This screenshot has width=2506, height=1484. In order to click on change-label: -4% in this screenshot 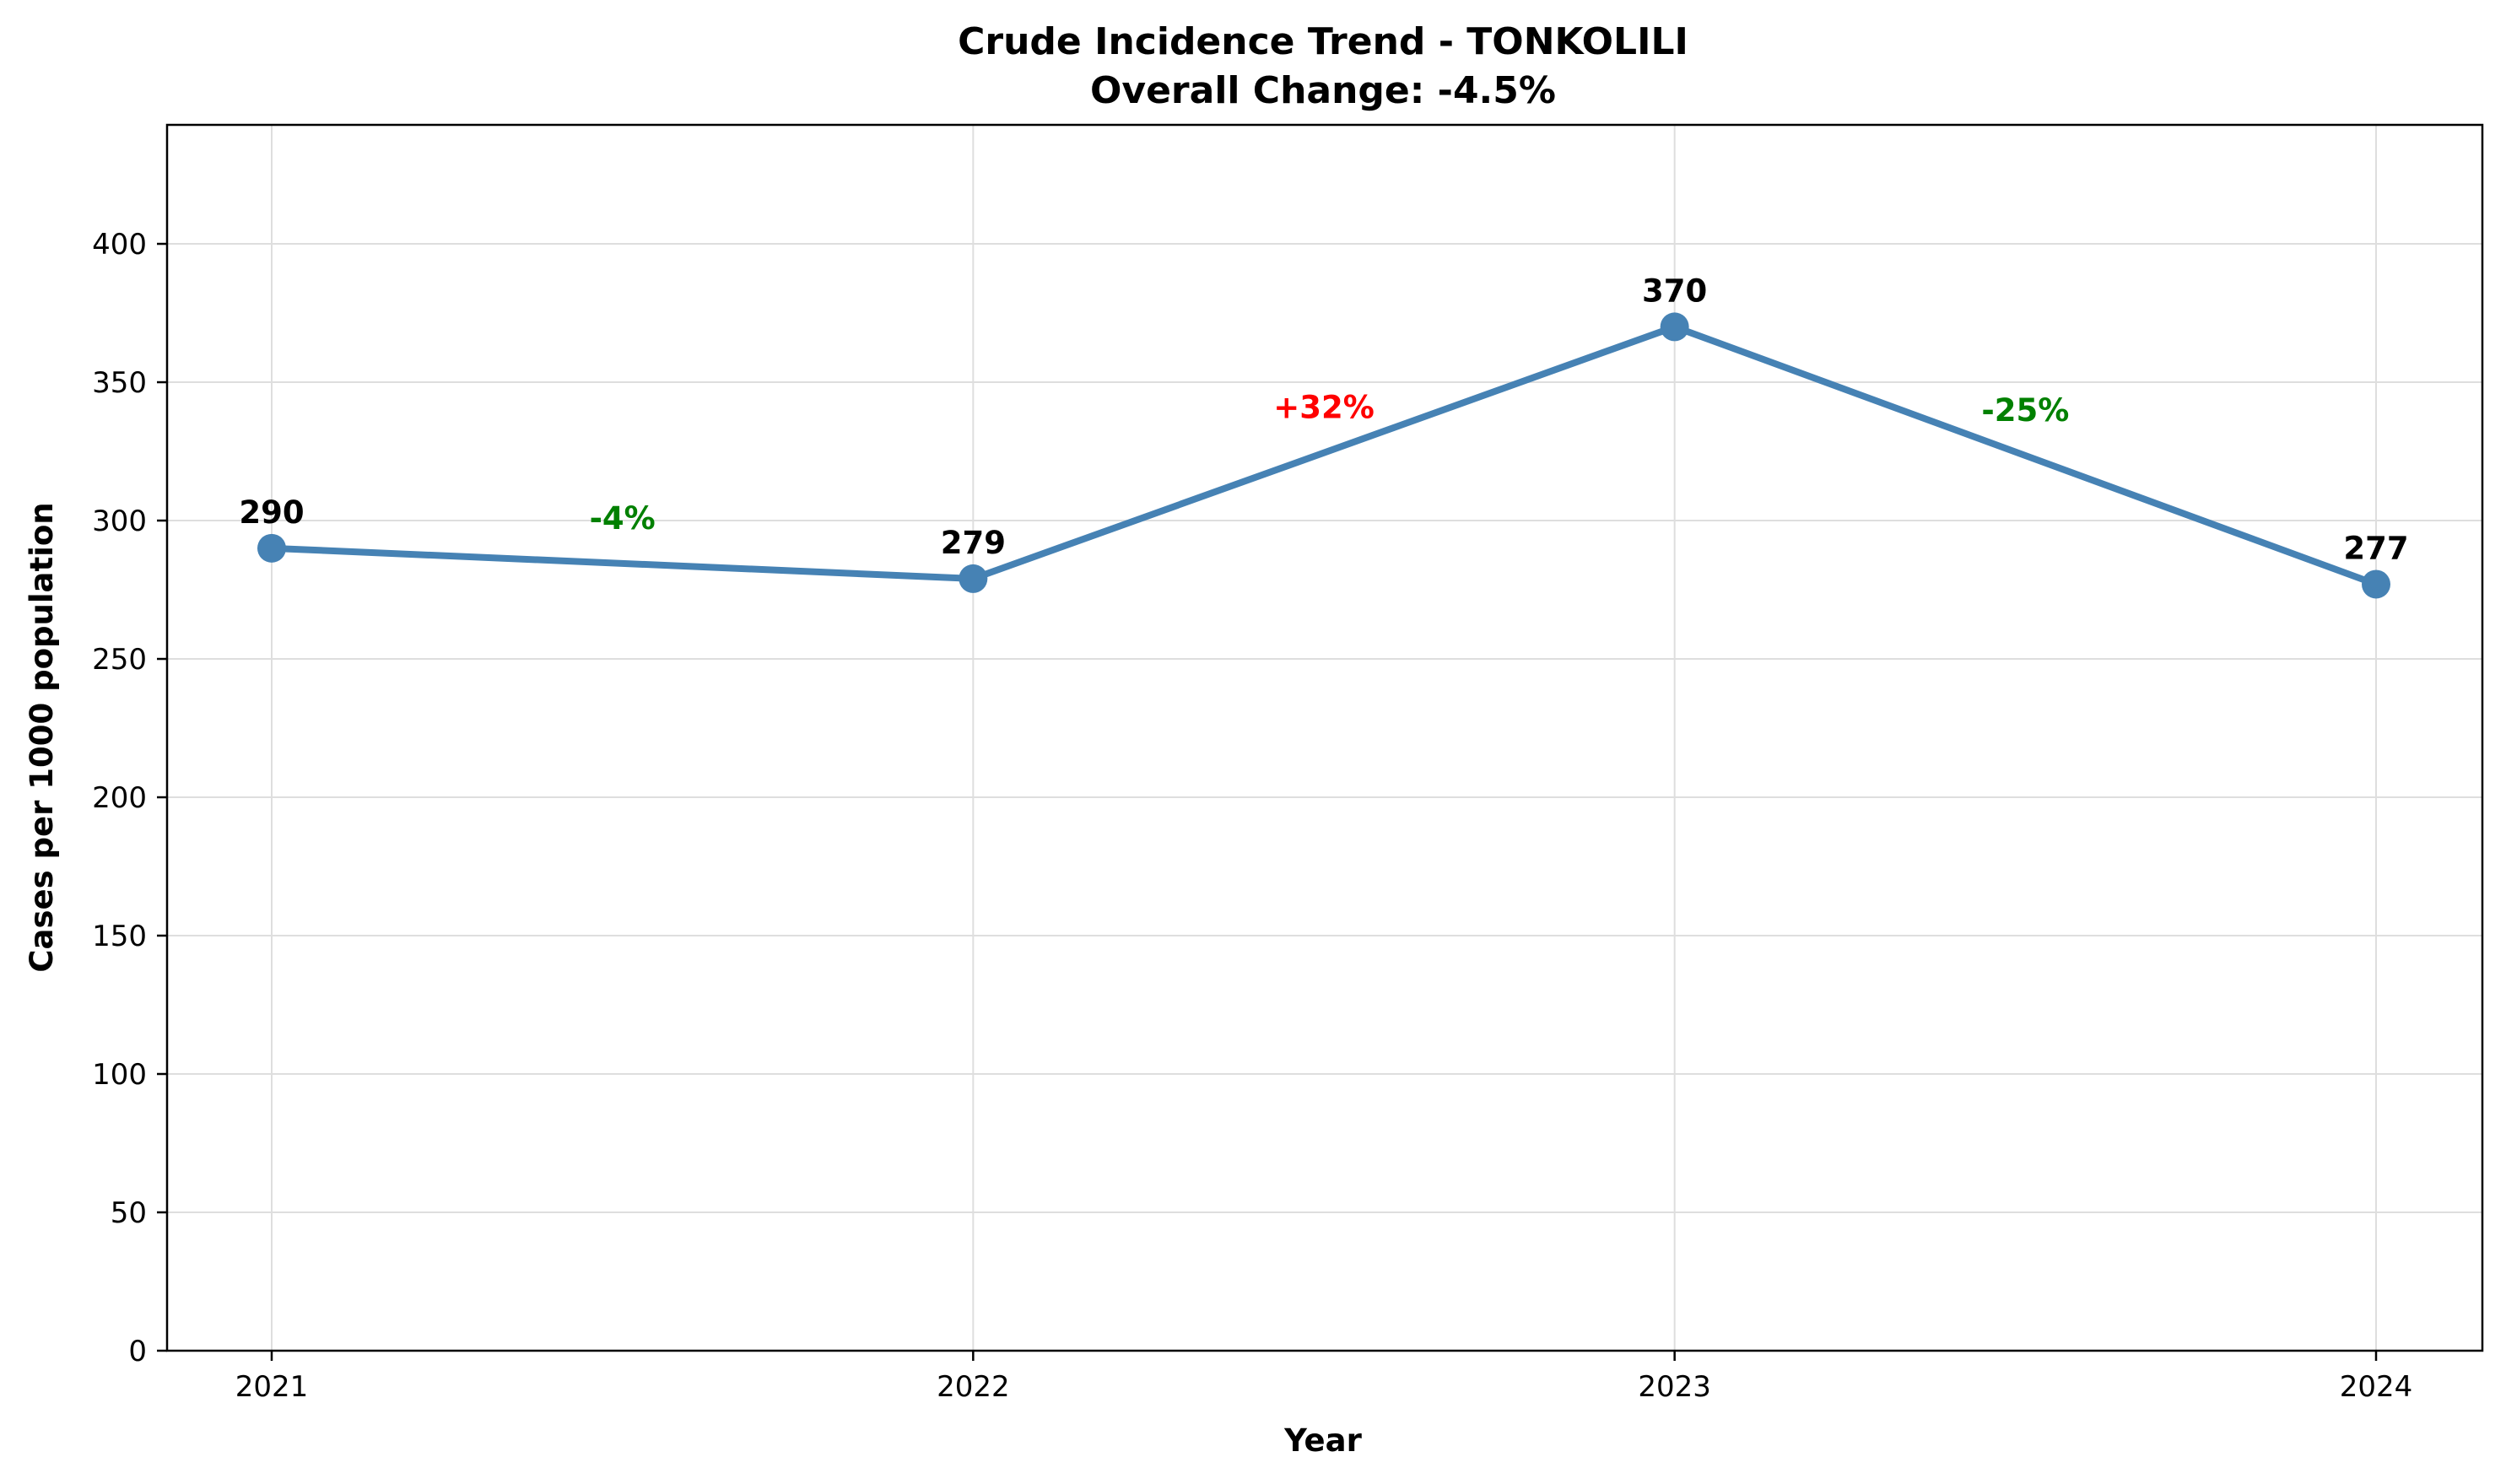, I will do `click(623, 518)`.